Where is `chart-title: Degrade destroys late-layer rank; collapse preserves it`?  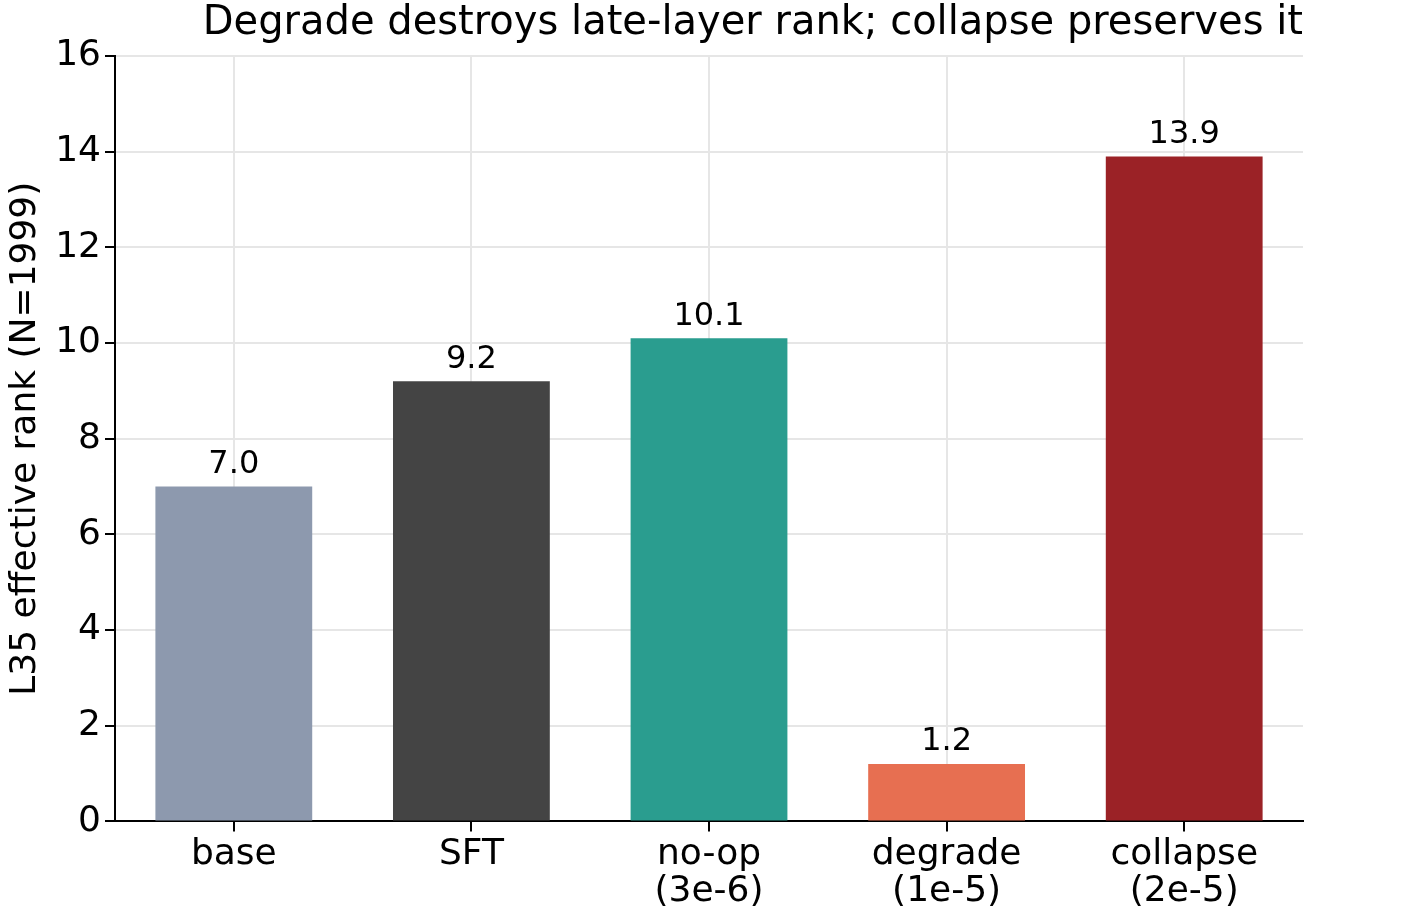 chart-title: Degrade destroys late-layer rank; collapse preserves it is located at coordinates (752, 22).